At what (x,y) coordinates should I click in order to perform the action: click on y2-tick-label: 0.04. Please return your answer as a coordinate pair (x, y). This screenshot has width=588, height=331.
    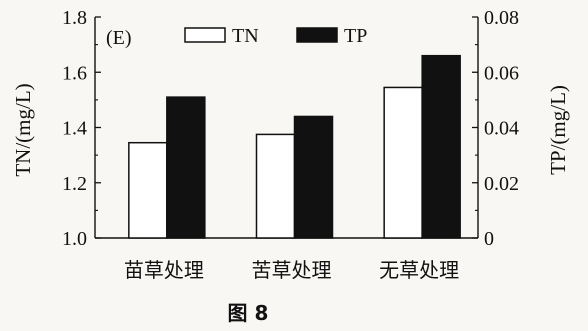
    Looking at the image, I should click on (501, 129).